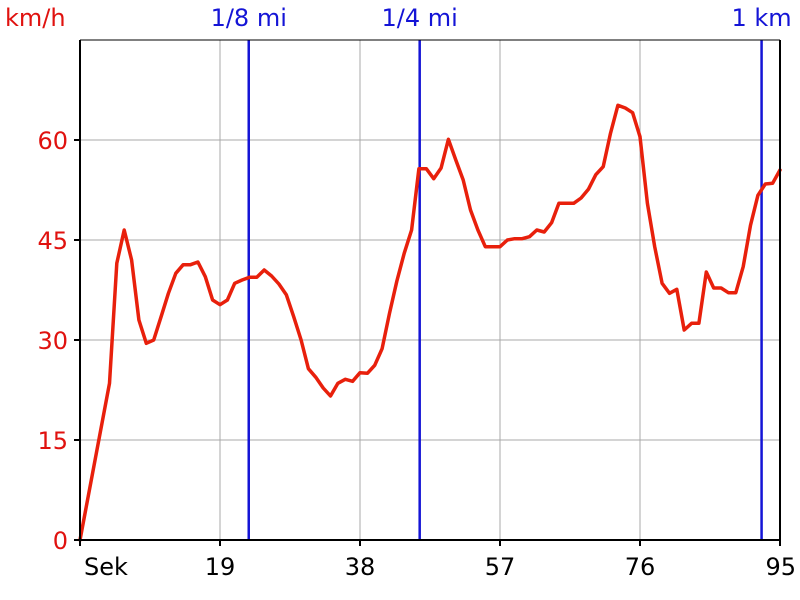 The height and width of the screenshot is (600, 800). Describe the element at coordinates (500, 567) in the screenshot. I see `x-tick-label: 57` at that location.